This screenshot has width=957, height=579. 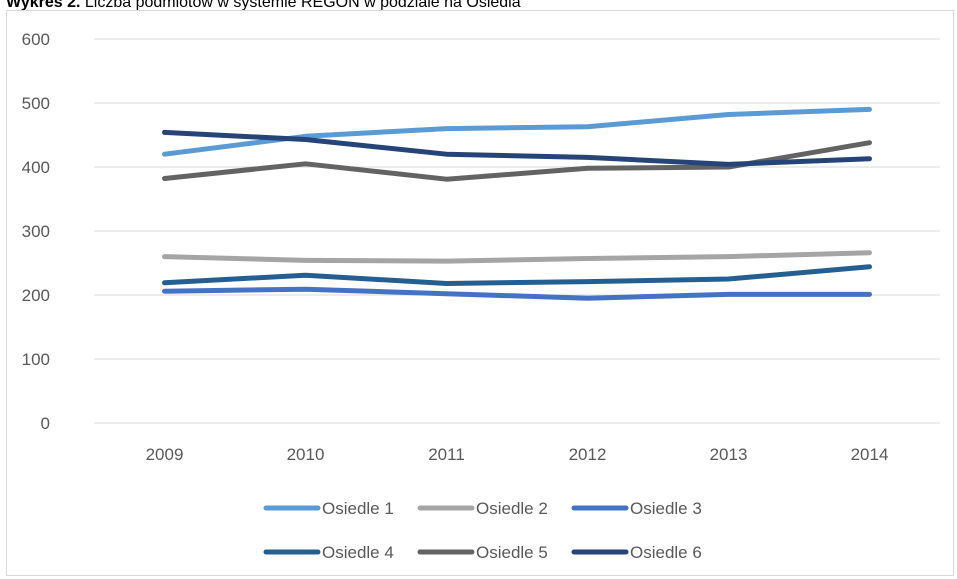 What do you see at coordinates (36, 39) in the screenshot?
I see `y-tick-label: 600` at bounding box center [36, 39].